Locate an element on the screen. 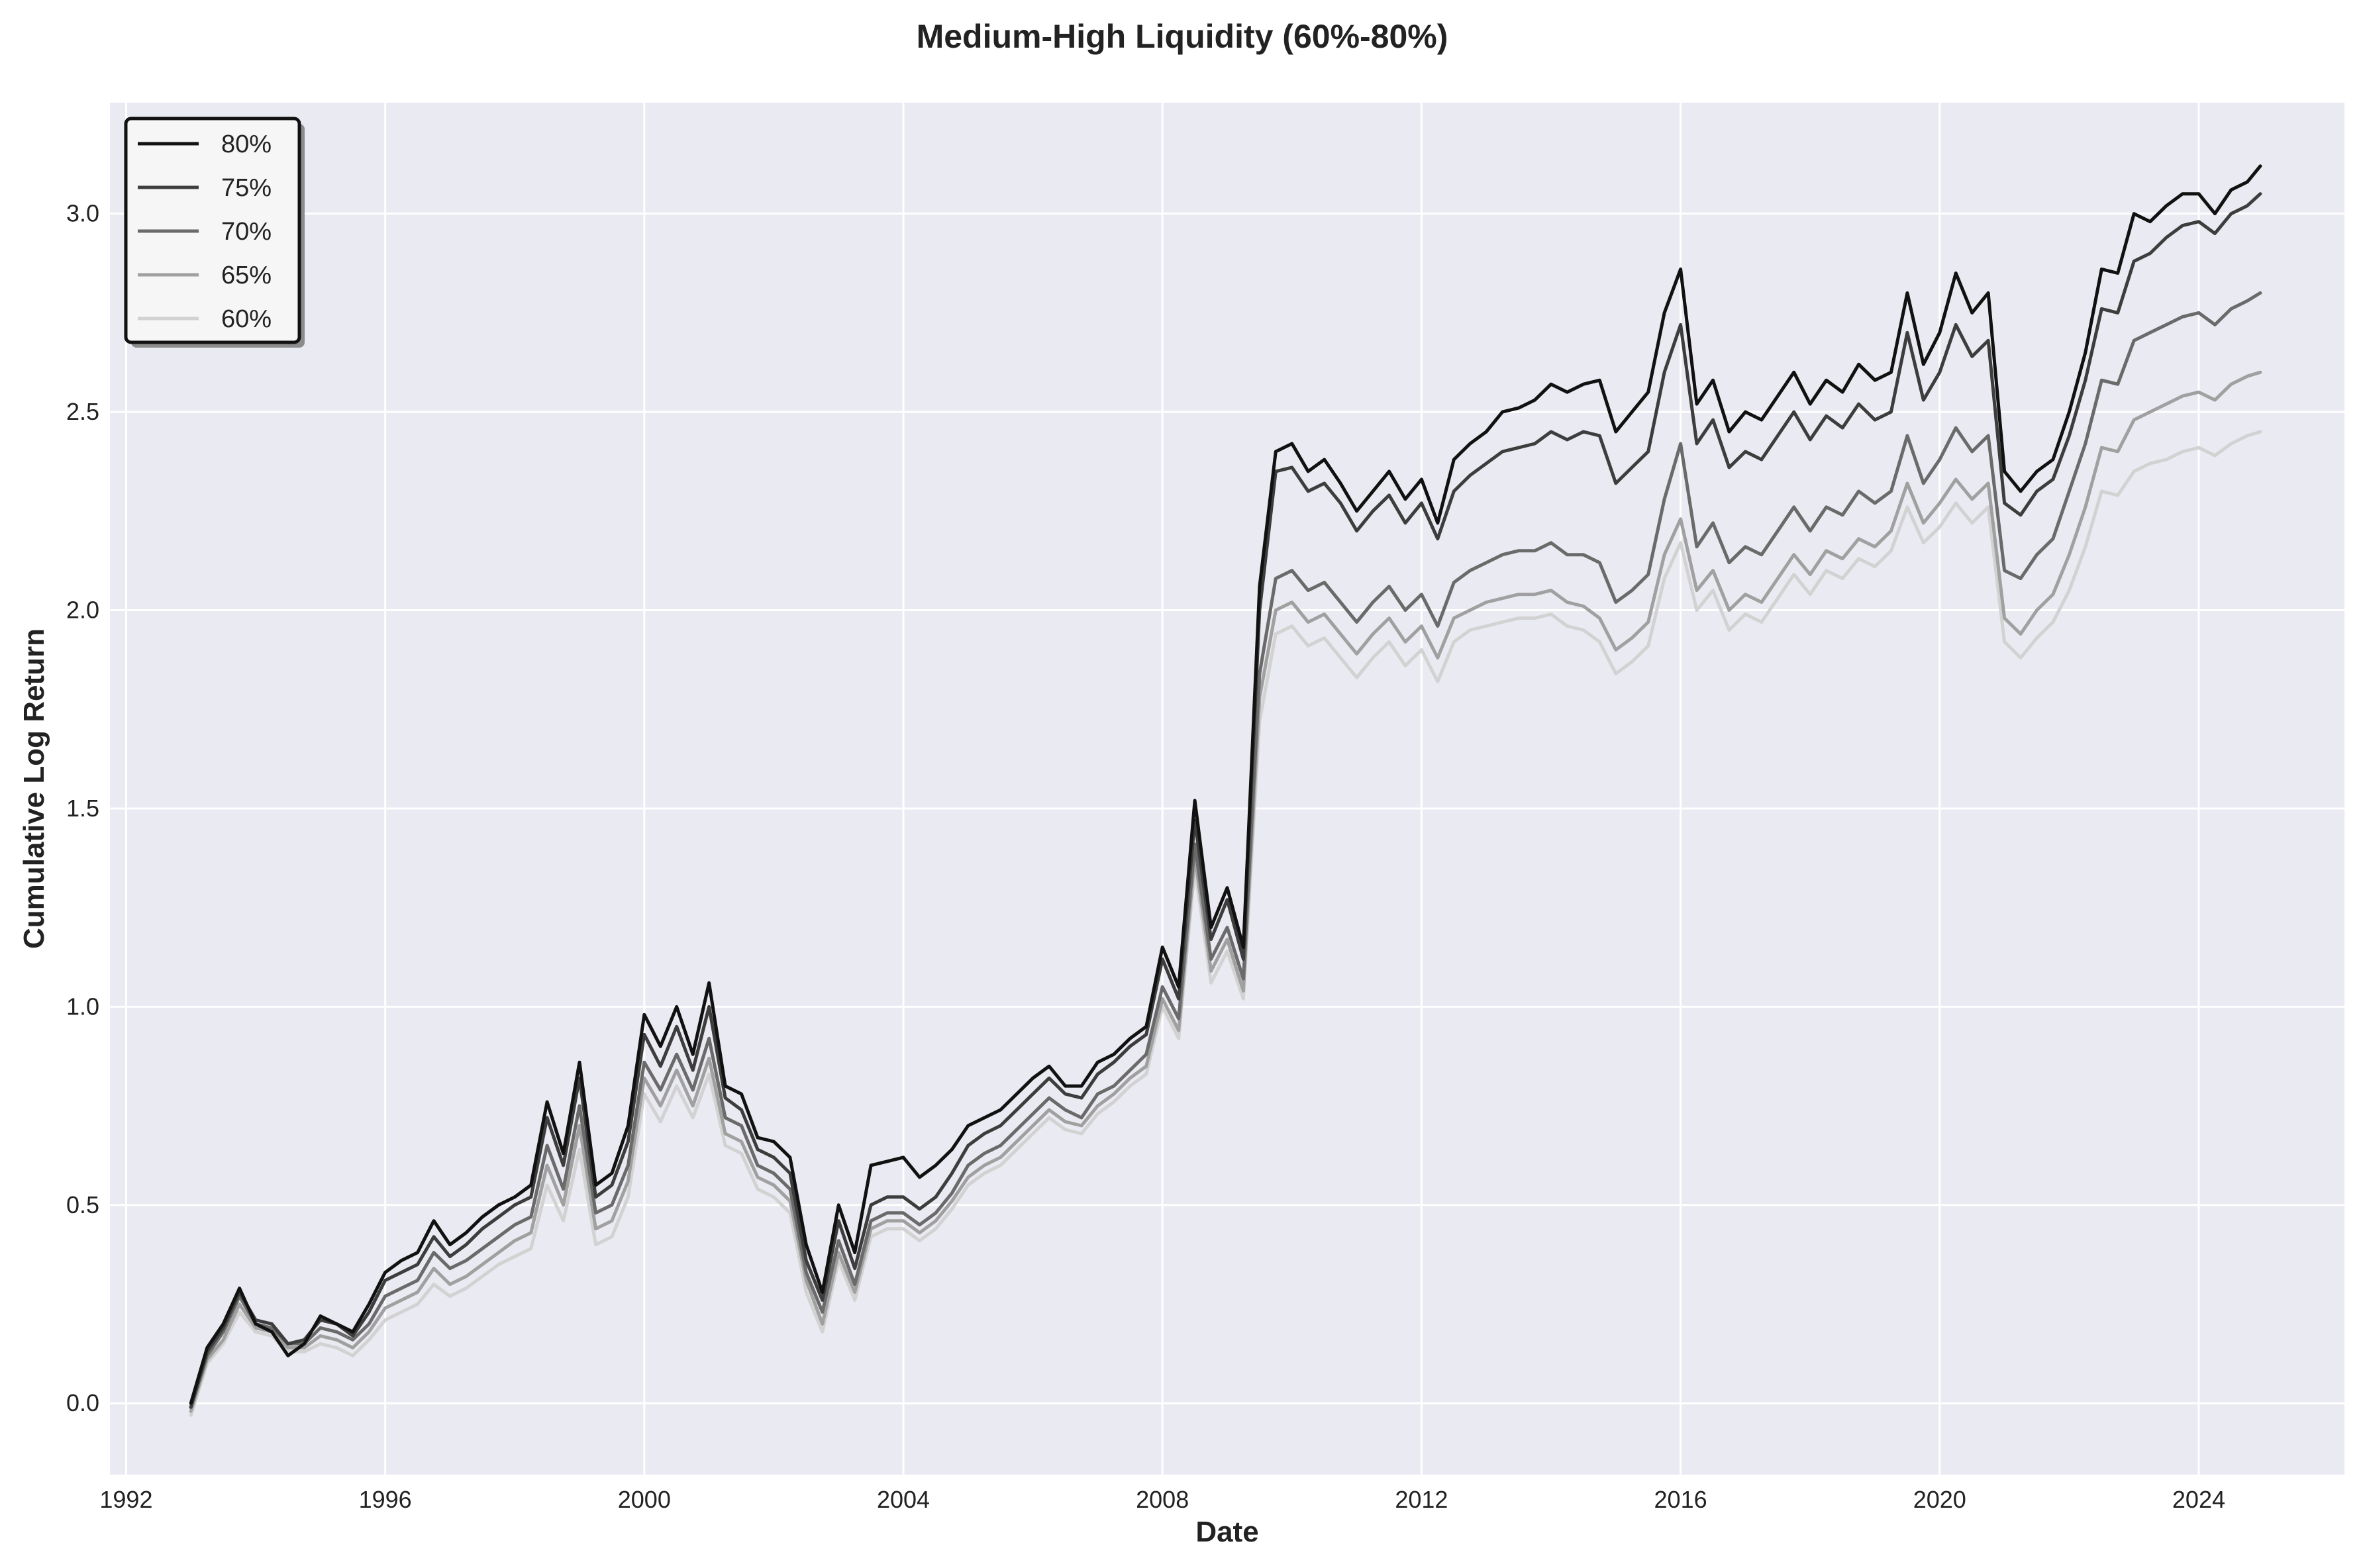 This screenshot has width=2365, height=1568. legend-label: 60% is located at coordinates (246, 319).